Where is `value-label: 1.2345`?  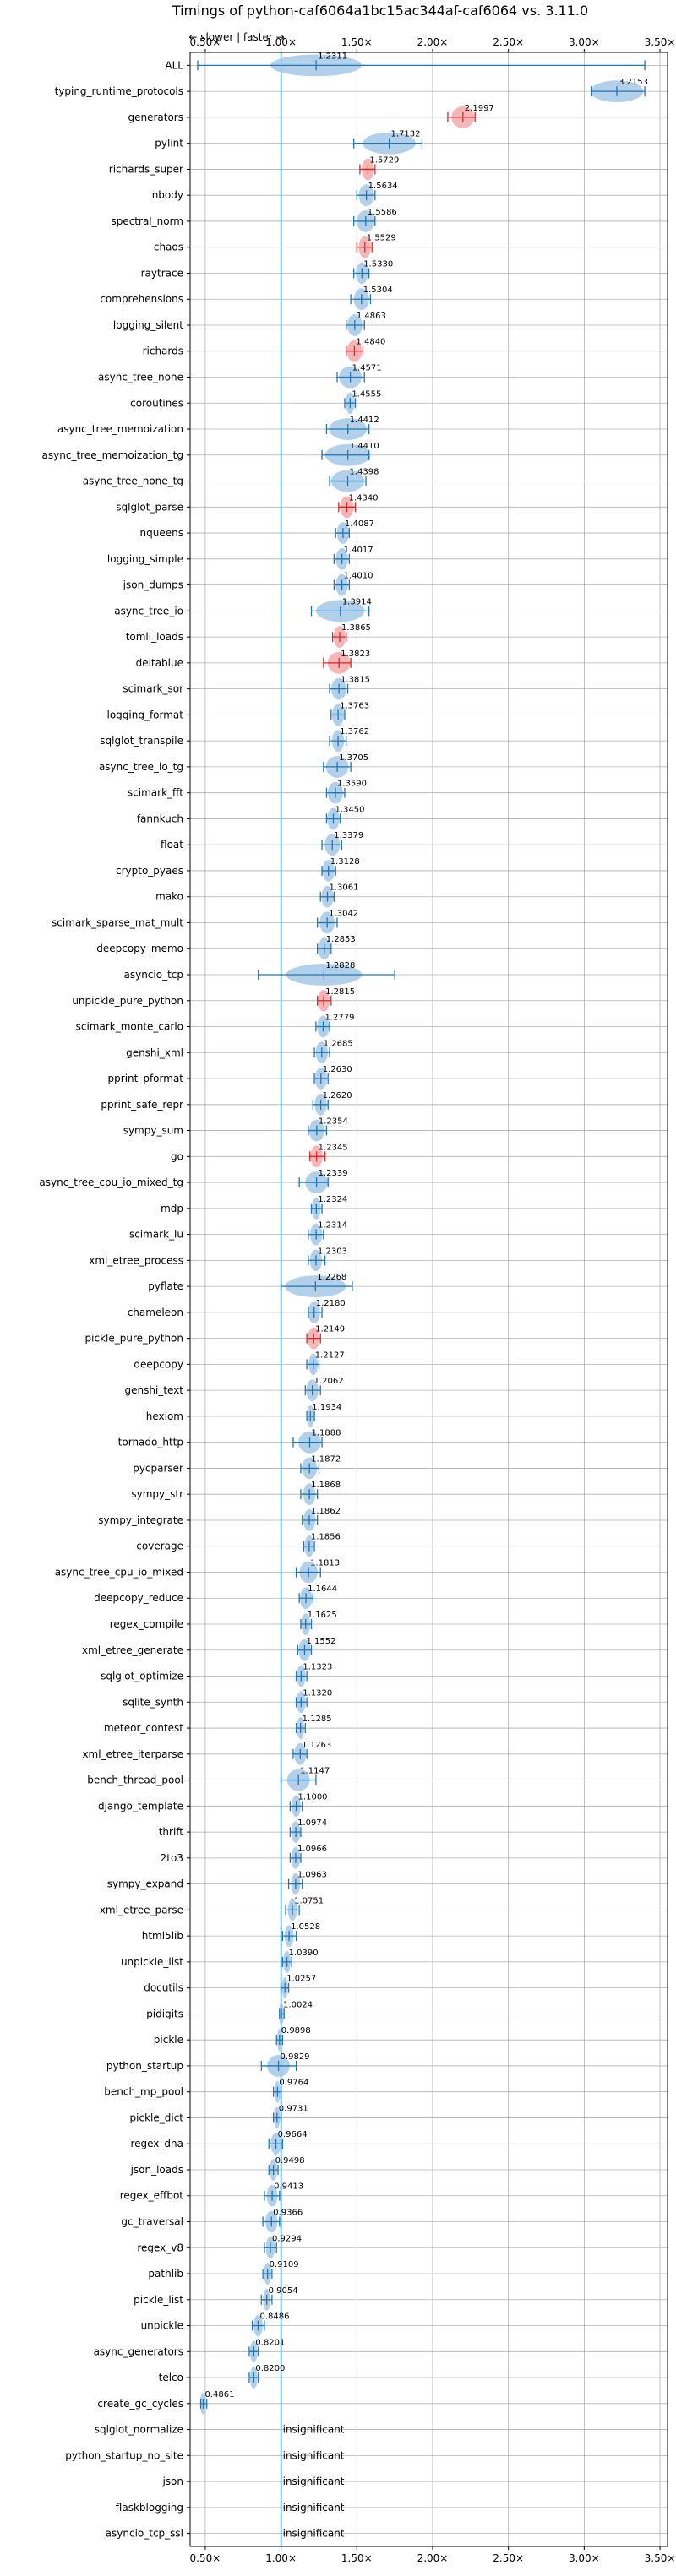
value-label: 1.2345 is located at coordinates (333, 1147).